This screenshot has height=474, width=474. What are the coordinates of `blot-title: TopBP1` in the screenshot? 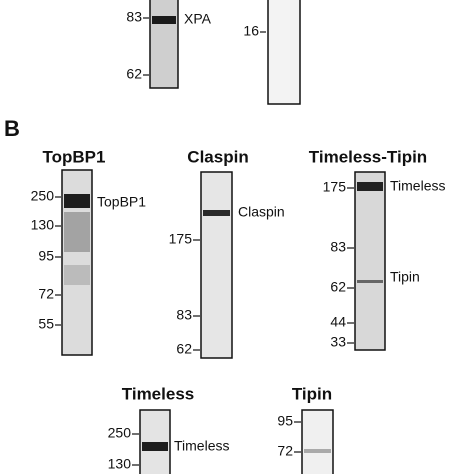 It's located at (74, 156).